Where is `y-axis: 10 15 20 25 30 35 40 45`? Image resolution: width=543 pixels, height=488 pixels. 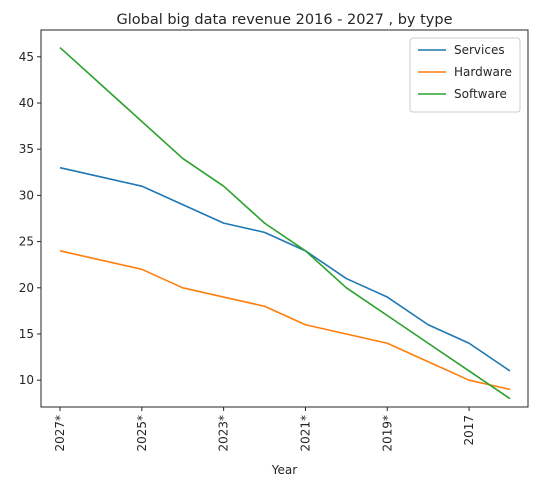 y-axis: 10 15 20 25 30 35 40 45 is located at coordinates (30, 218).